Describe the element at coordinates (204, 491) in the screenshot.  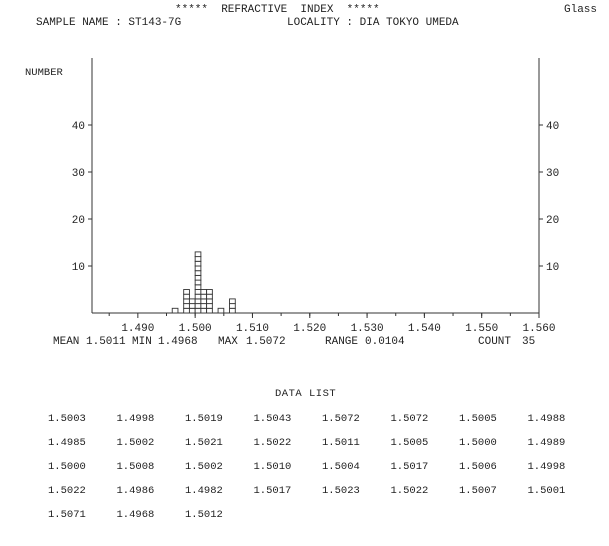
I see `data-list-value: 1.4982` at that location.